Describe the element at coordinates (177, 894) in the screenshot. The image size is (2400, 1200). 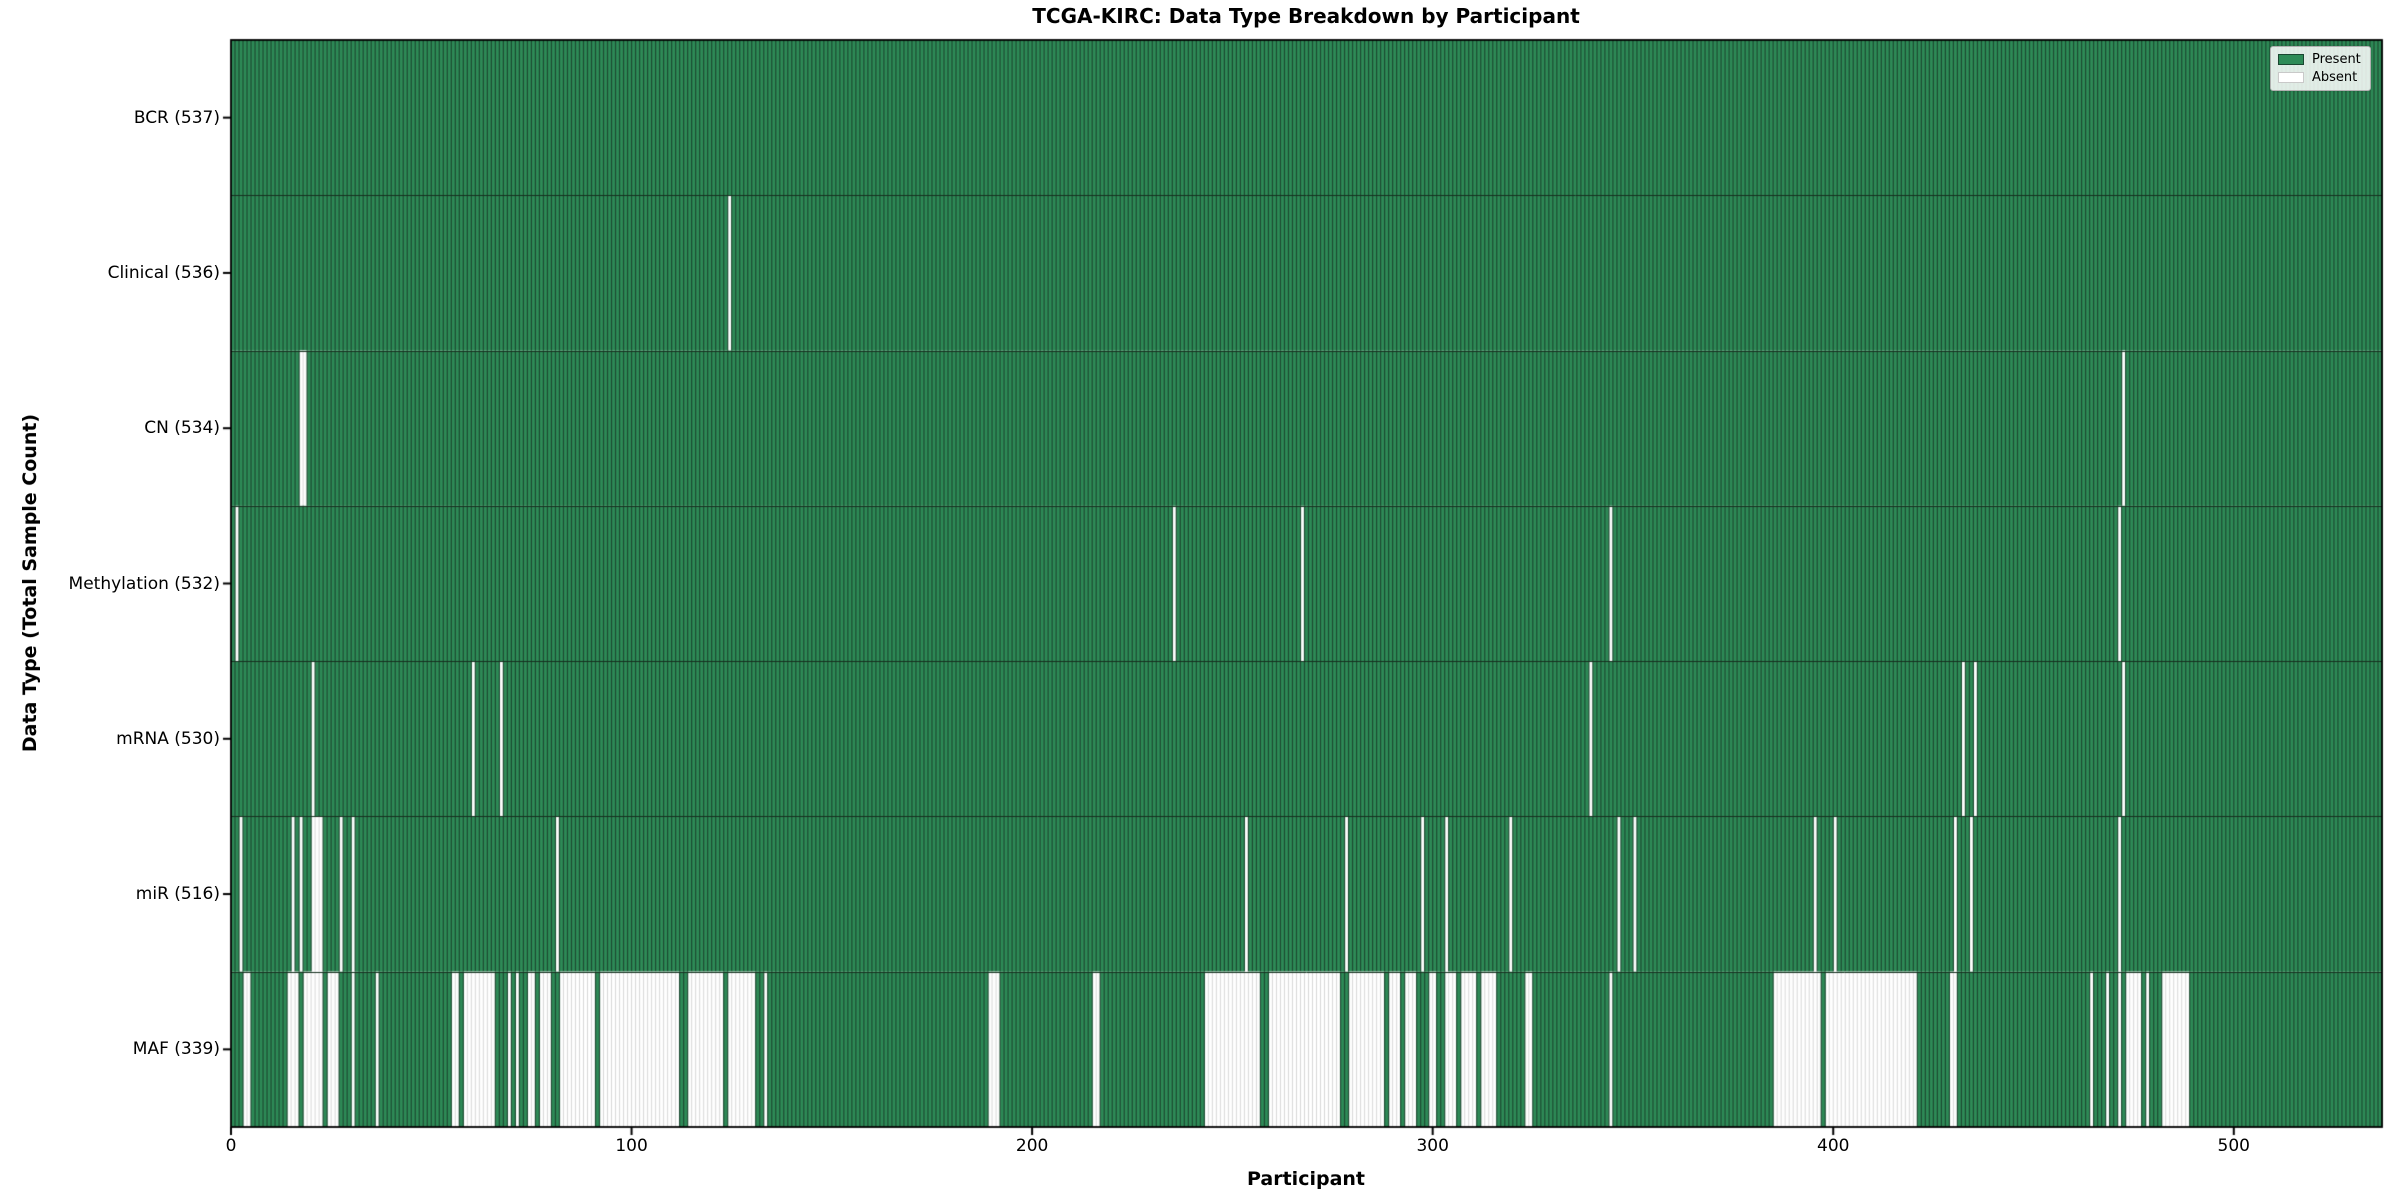
I see `y-tick-label: miR (516)` at that location.